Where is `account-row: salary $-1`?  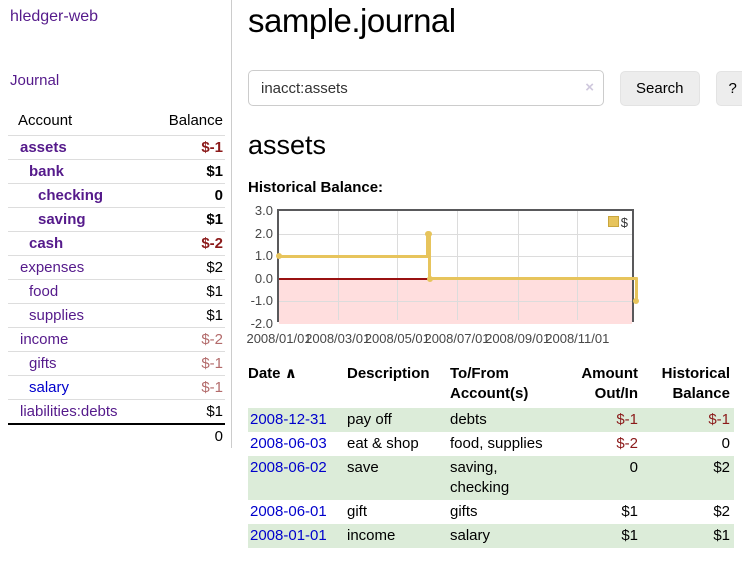 account-row: salary $-1 is located at coordinates (116, 387).